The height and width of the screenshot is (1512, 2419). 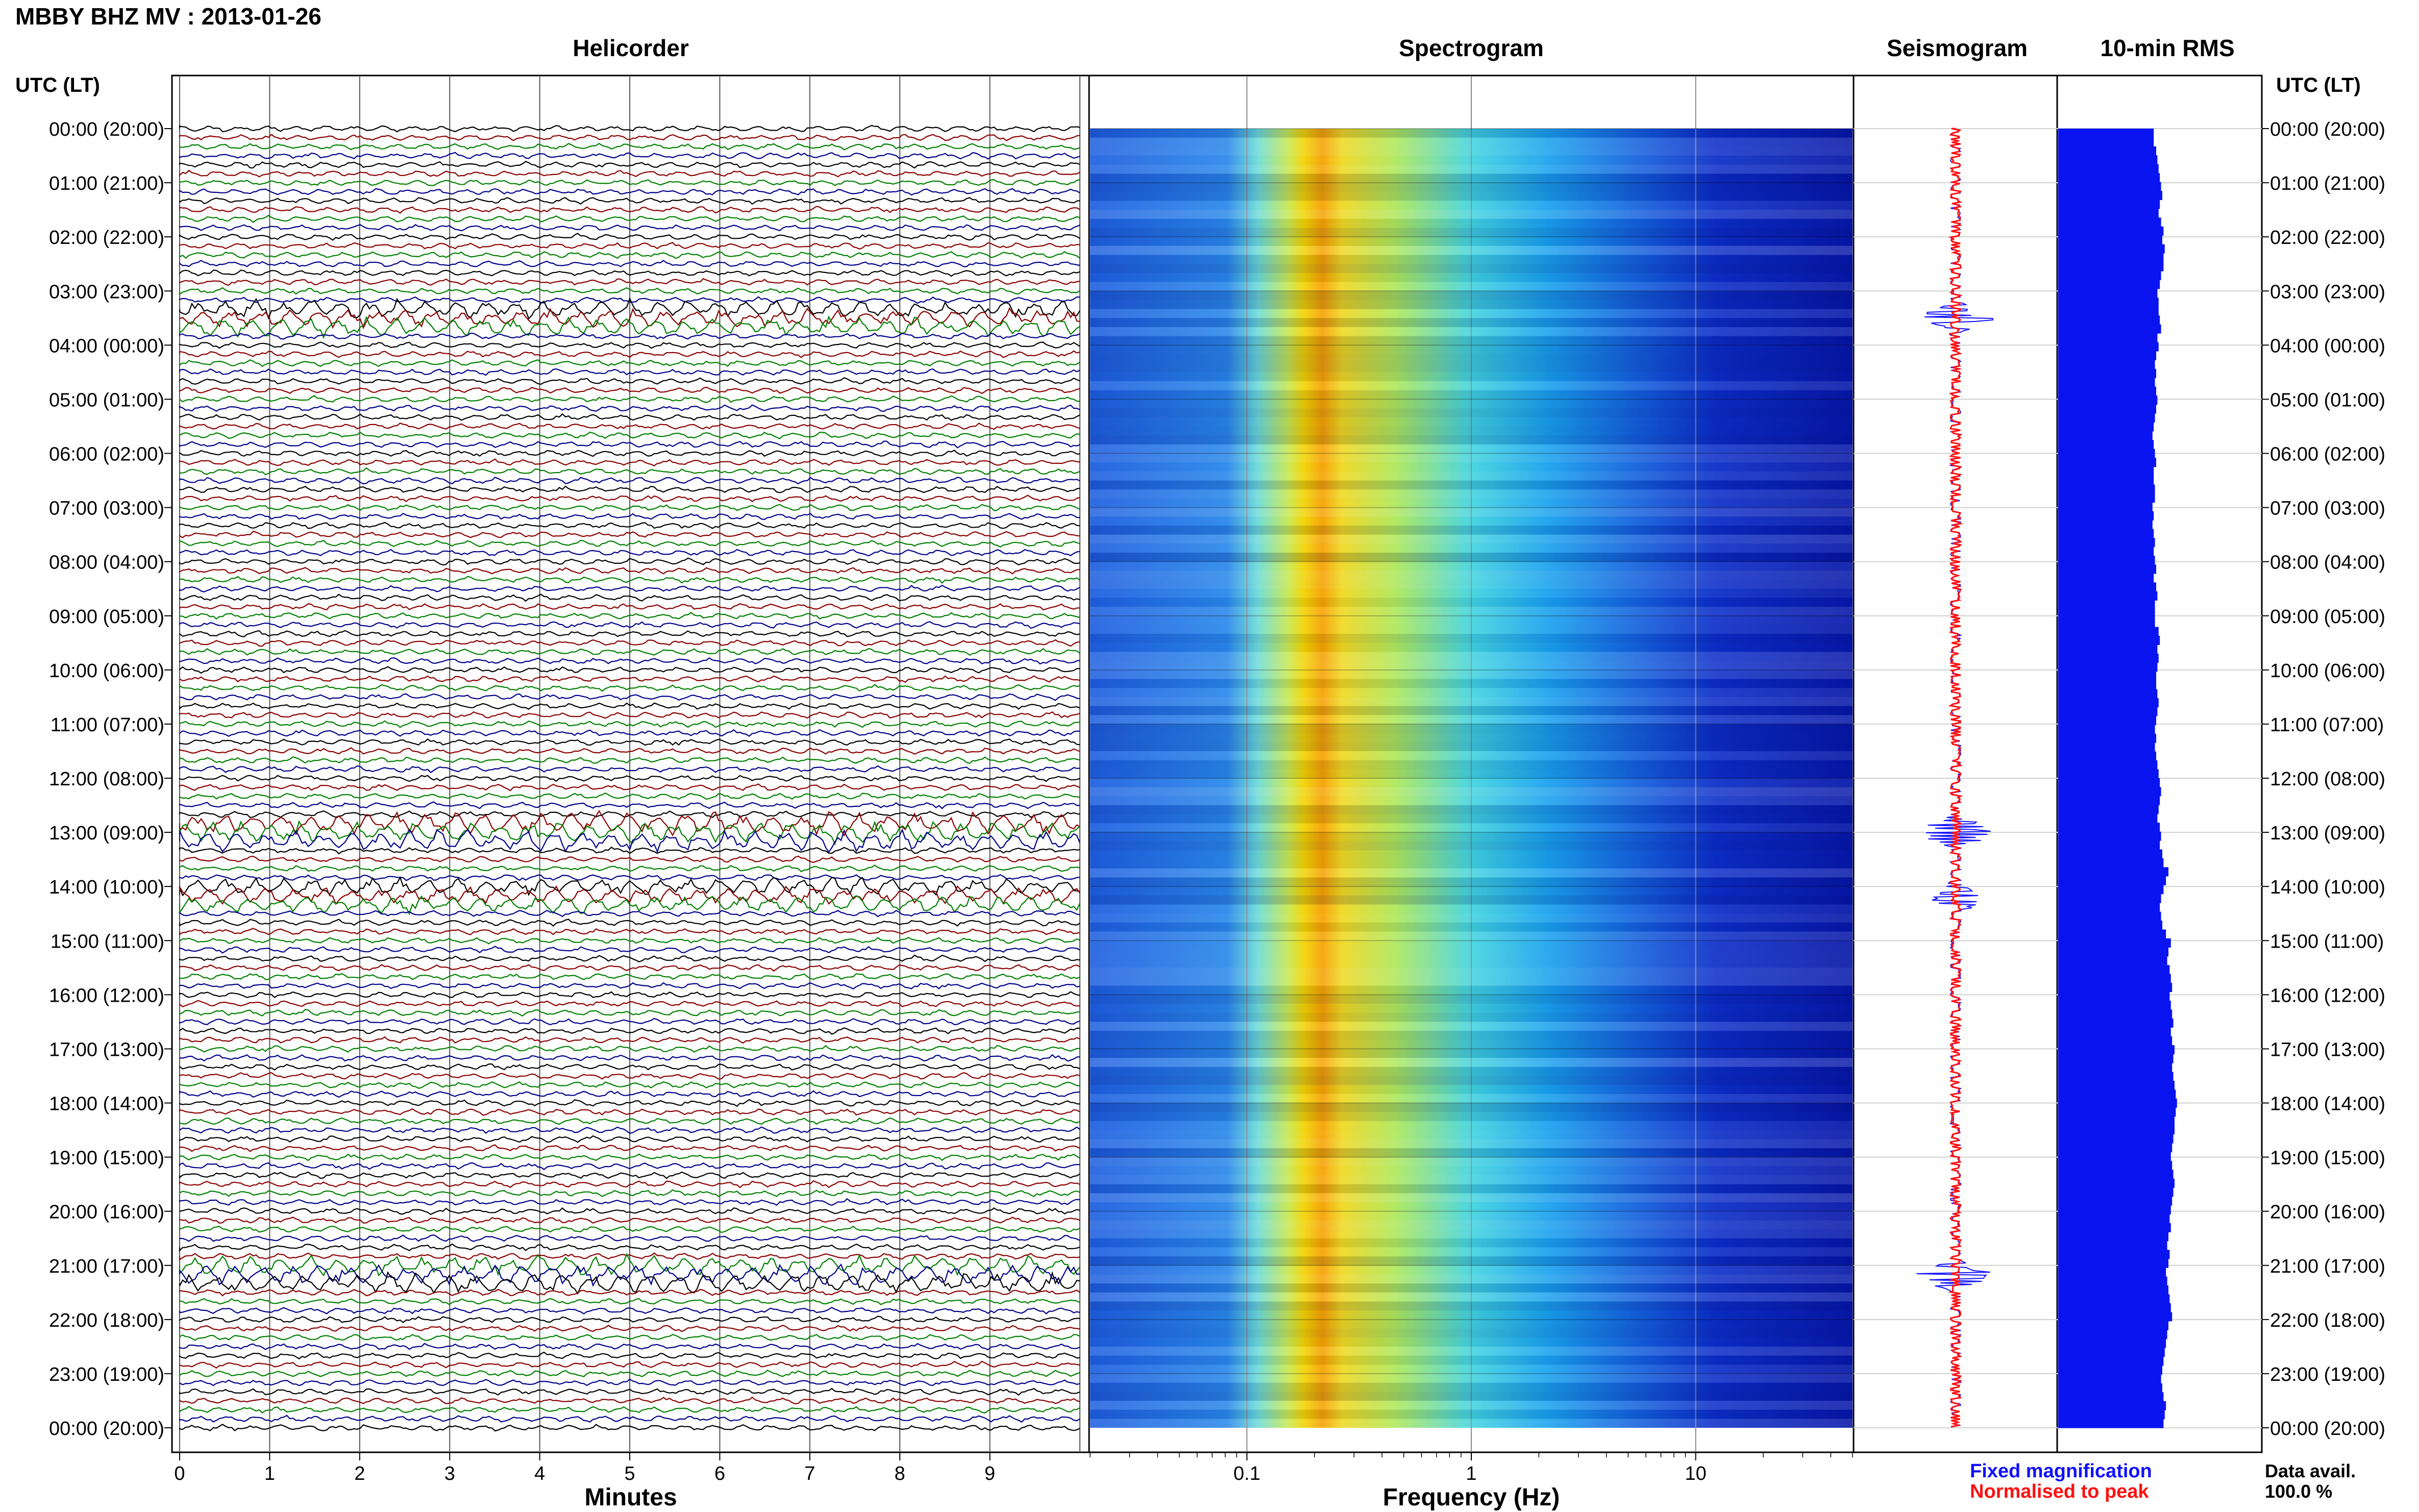 What do you see at coordinates (106, 183) in the screenshot?
I see `time-tick-label-left: 01:00 (21:00)` at bounding box center [106, 183].